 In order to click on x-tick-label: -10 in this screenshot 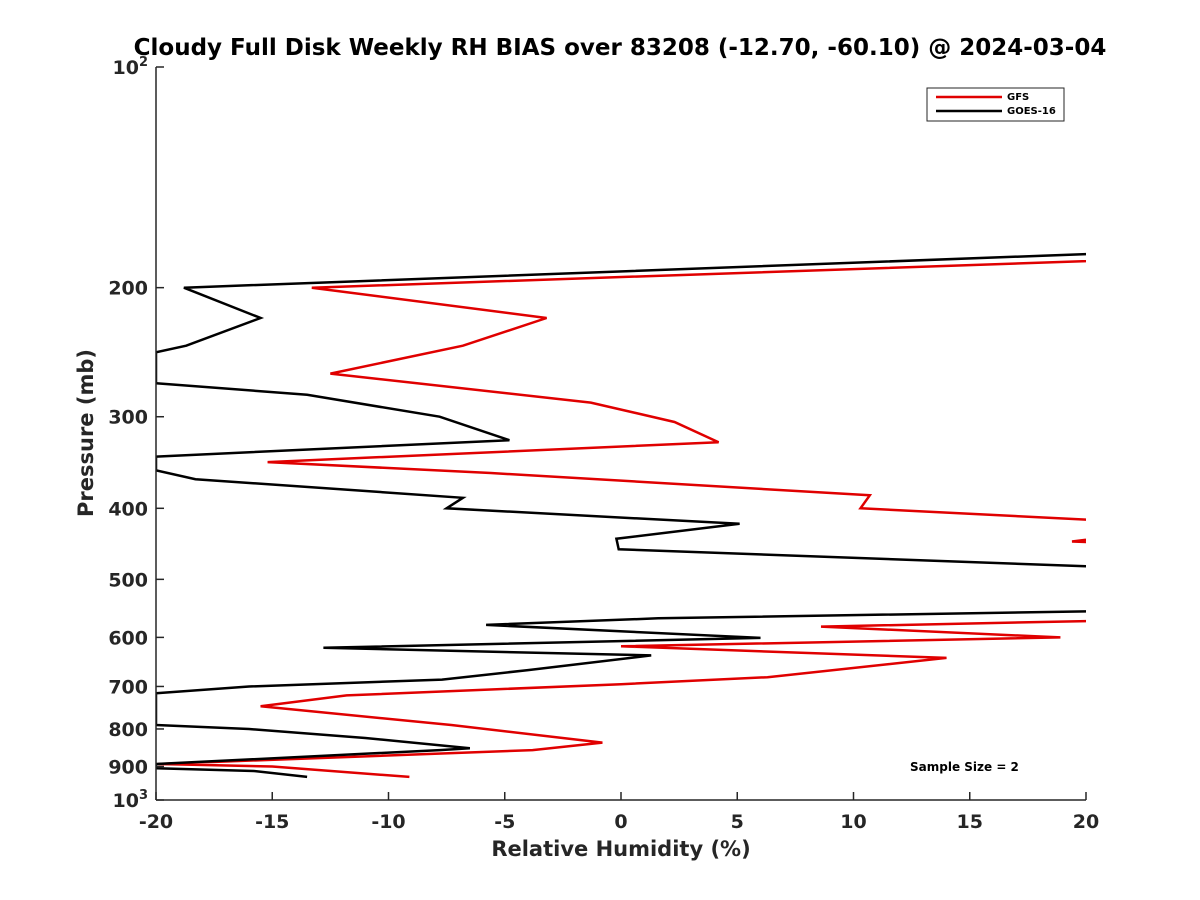, I will do `click(388, 822)`.